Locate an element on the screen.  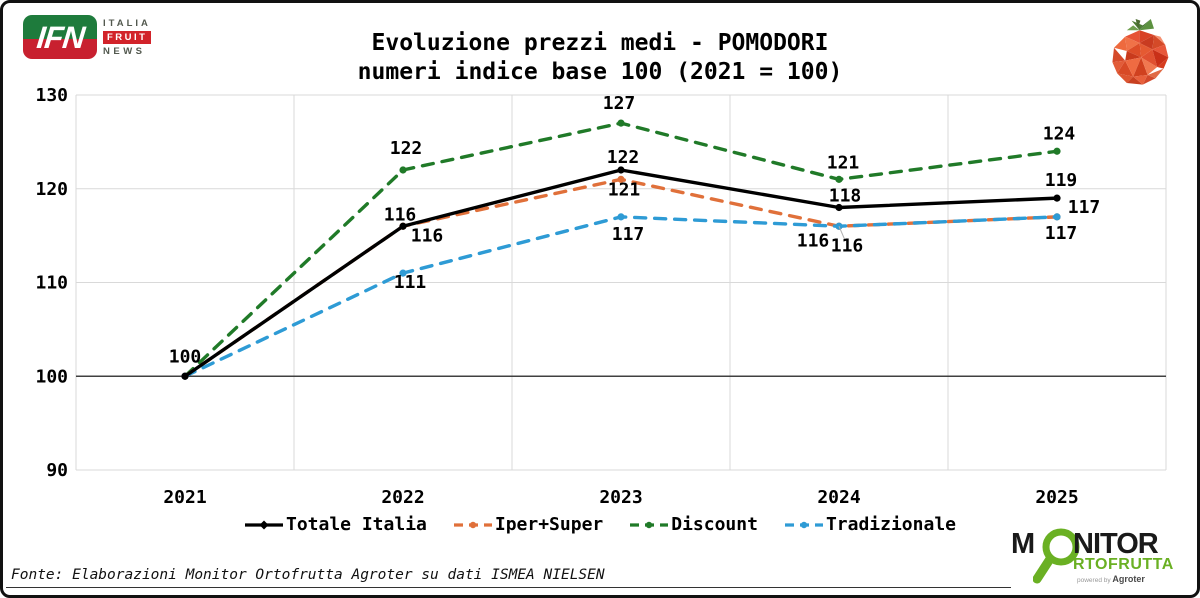
legend-item-discount: Discount is located at coordinates (693, 524).